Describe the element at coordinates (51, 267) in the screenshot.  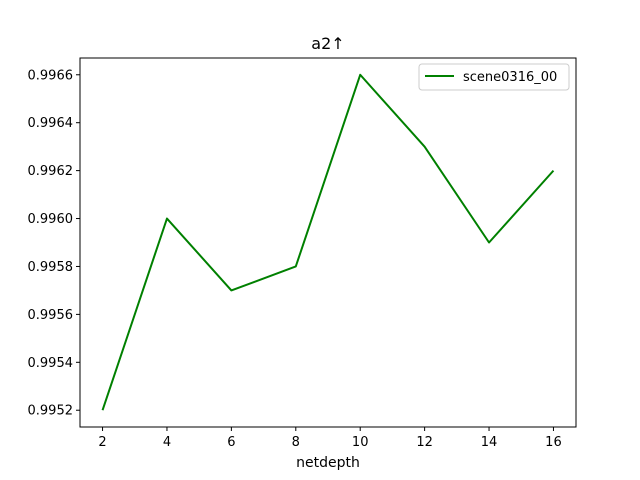
I see `y-tick-label: 0.9958` at that location.